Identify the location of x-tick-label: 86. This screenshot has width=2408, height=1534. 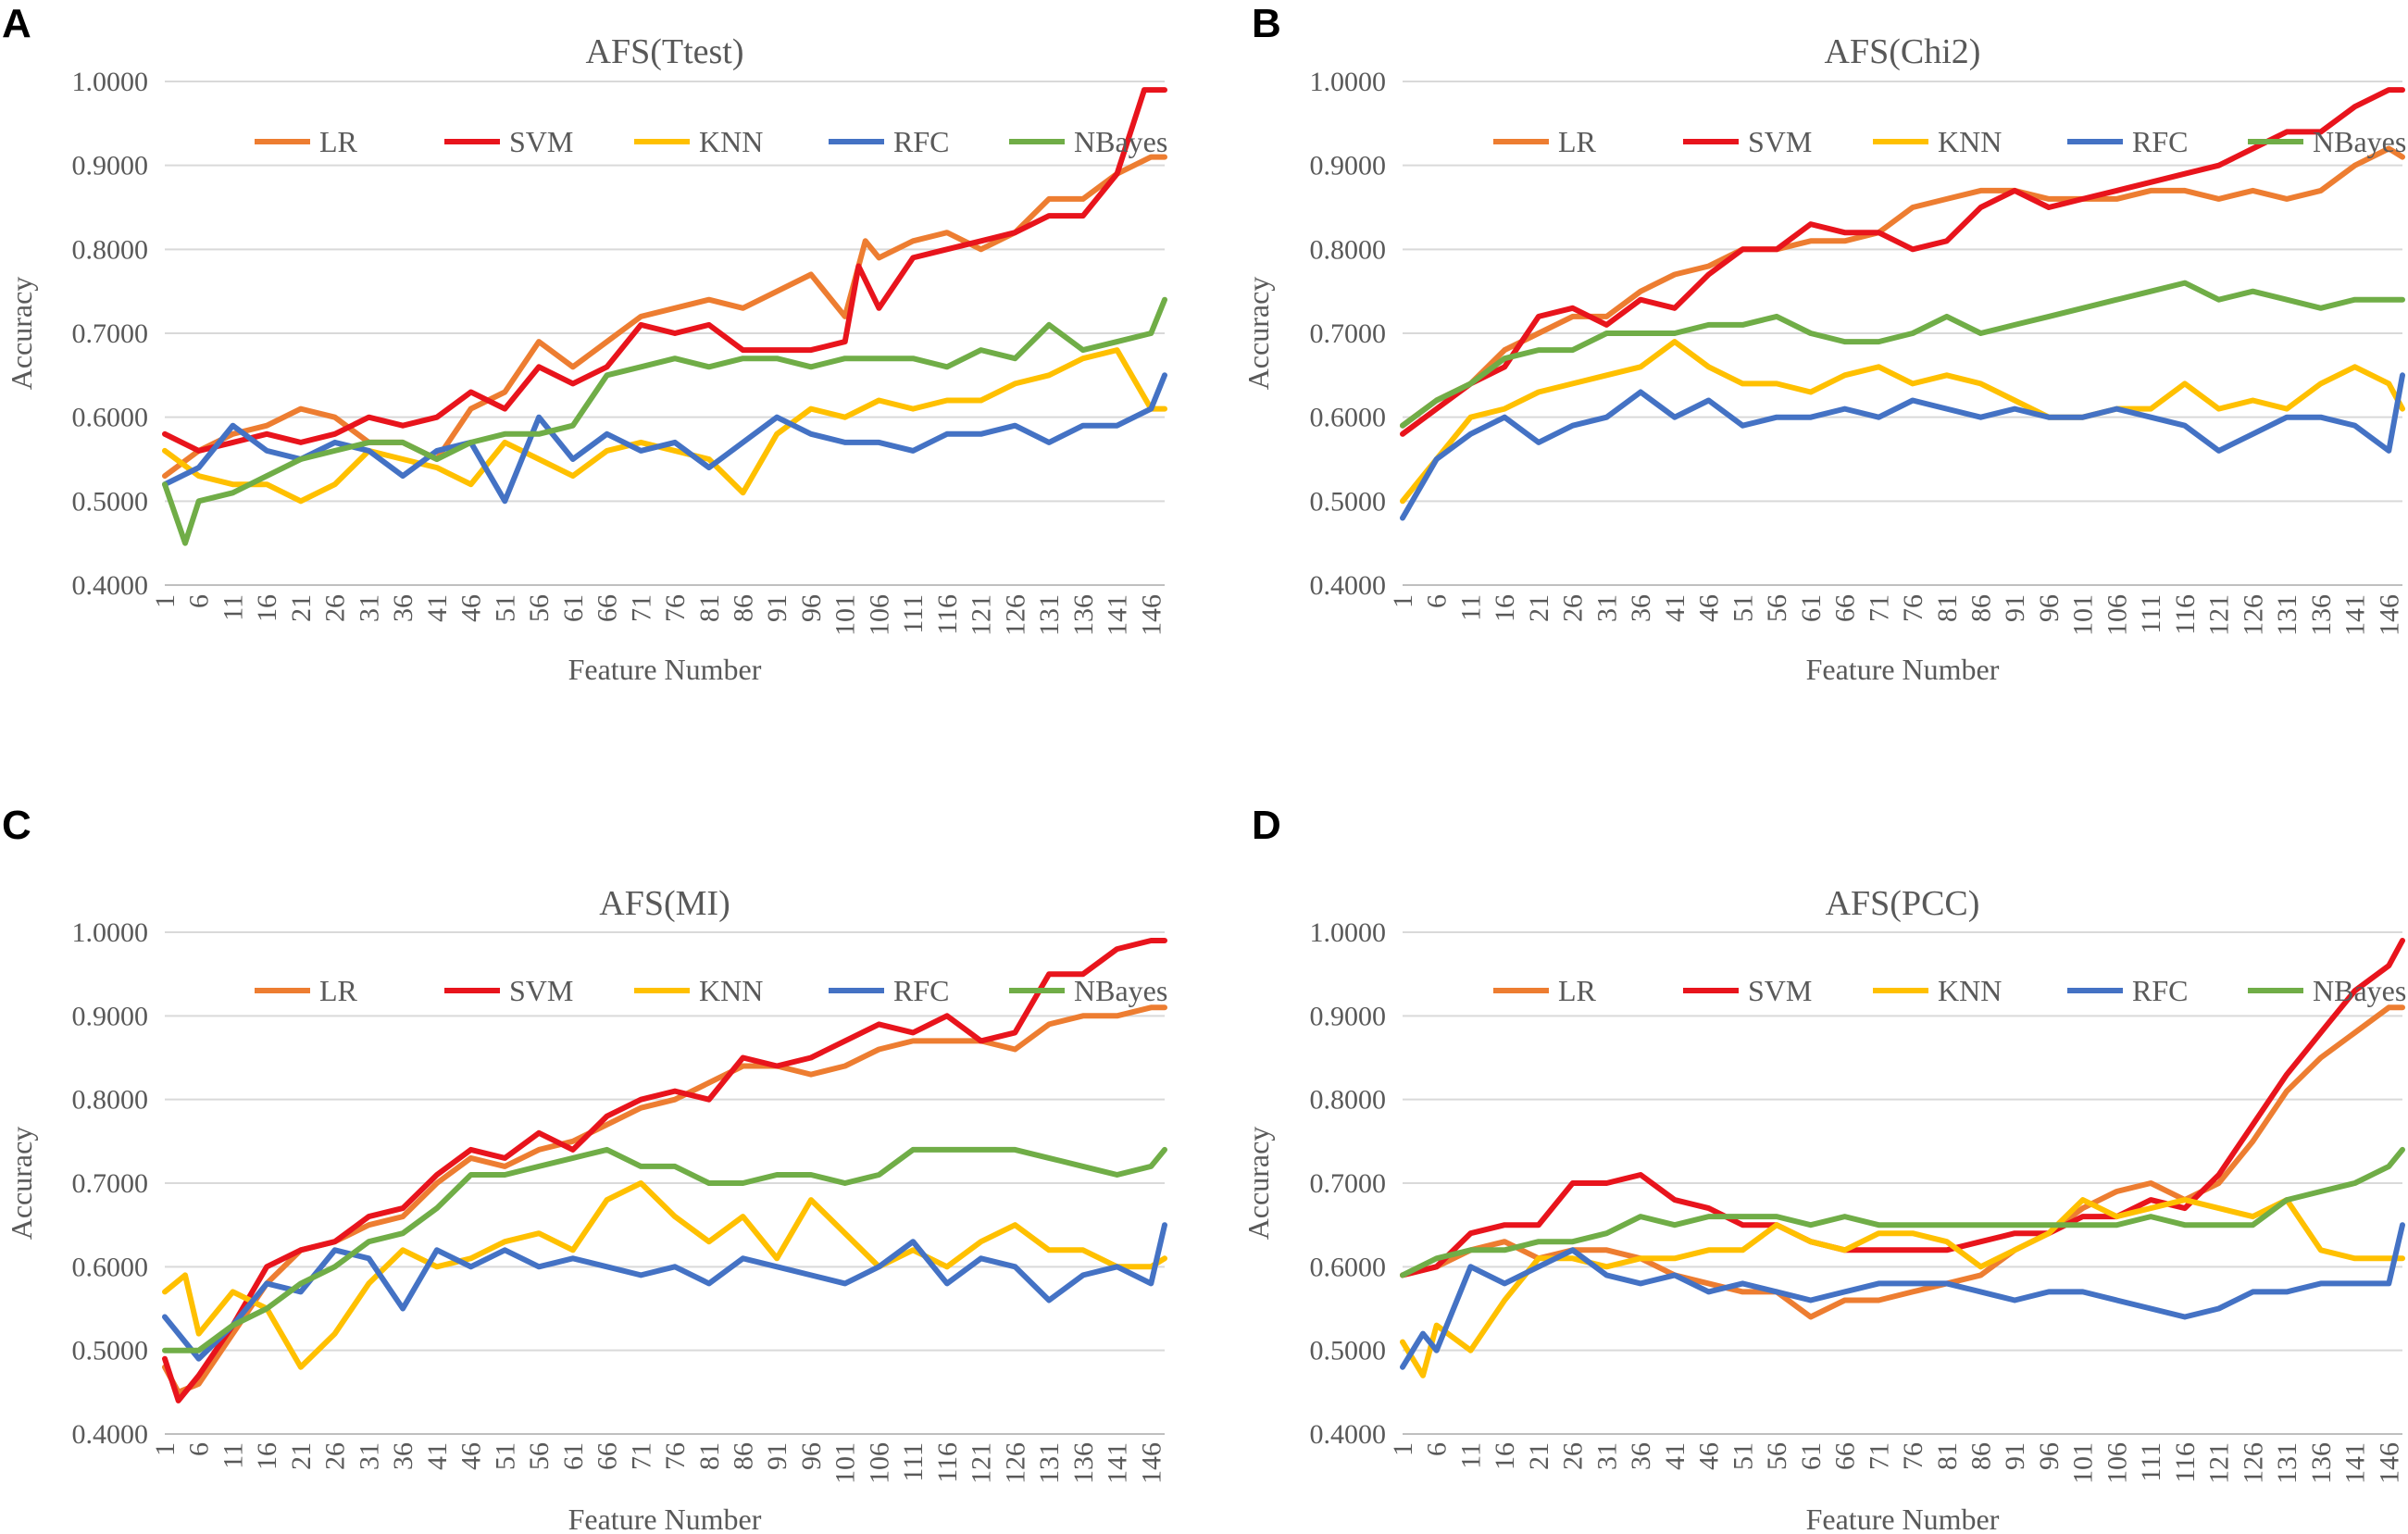
(743, 608).